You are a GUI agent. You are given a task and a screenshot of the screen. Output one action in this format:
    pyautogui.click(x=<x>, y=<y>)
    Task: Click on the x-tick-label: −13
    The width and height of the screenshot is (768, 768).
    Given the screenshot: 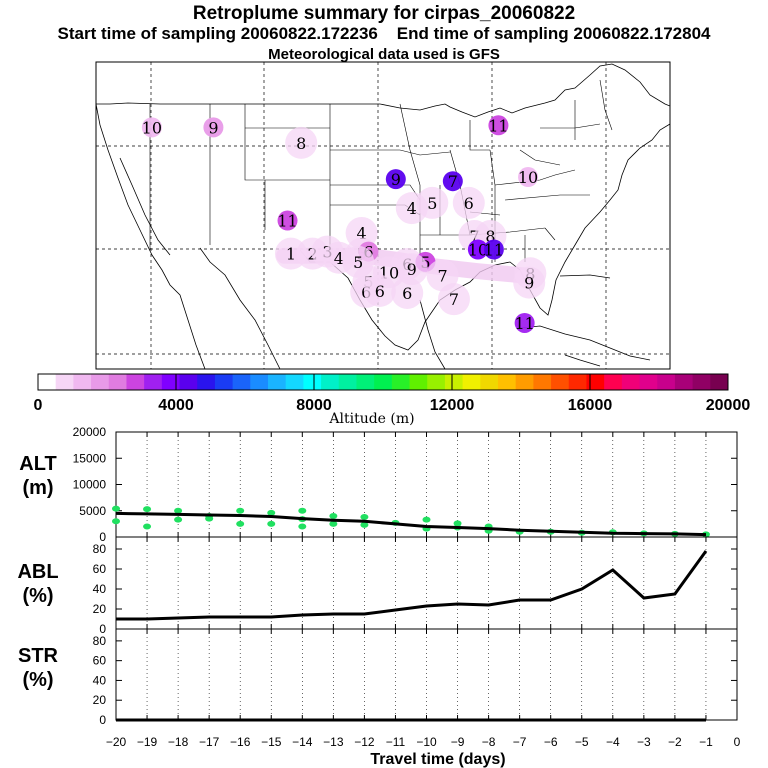 What is the action you would take?
    pyautogui.click(x=333, y=742)
    